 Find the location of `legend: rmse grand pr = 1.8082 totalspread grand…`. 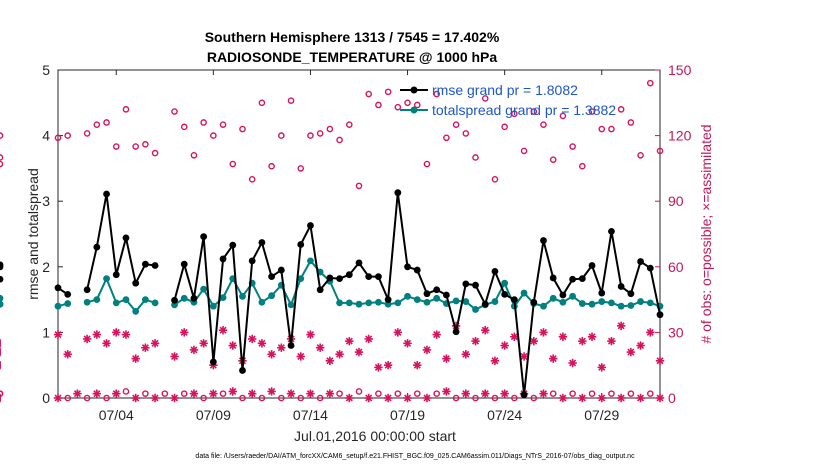

legend: rmse grand pr = 1.8082 totalspread grand… is located at coordinates (508, 100).